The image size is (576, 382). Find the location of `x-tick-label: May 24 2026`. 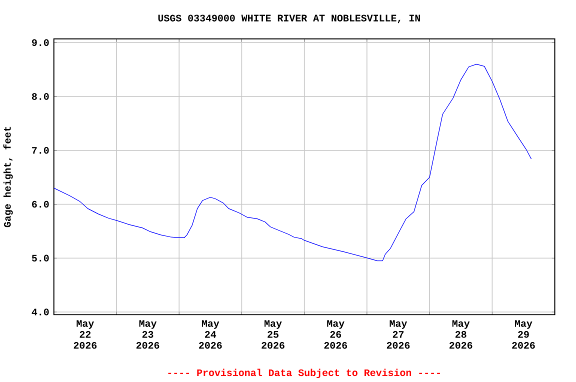

x-tick-label: May 24 2026 is located at coordinates (210, 334).